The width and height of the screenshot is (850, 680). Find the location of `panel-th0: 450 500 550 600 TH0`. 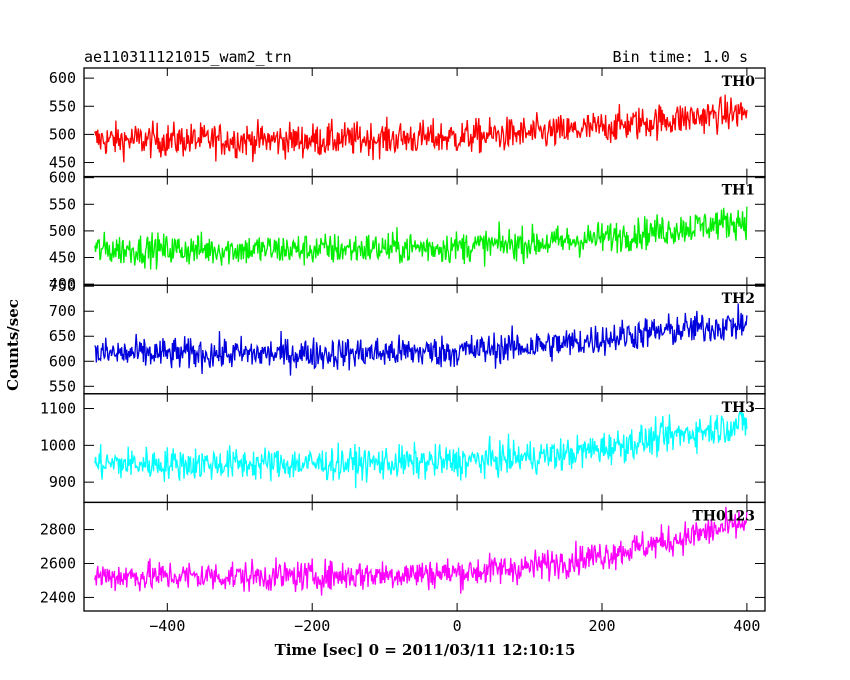

panel-th0: 450 500 550 600 TH0 is located at coordinates (407, 122).